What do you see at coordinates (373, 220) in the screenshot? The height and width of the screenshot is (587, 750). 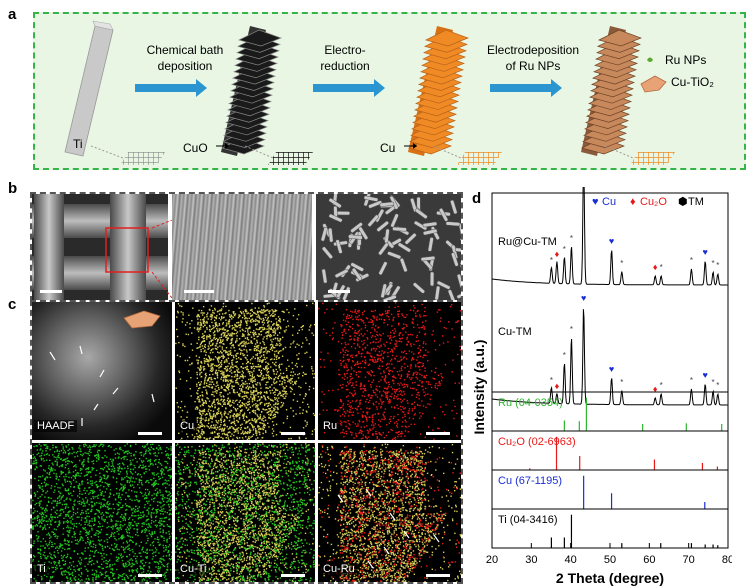 I see `sem-flake` at bounding box center [373, 220].